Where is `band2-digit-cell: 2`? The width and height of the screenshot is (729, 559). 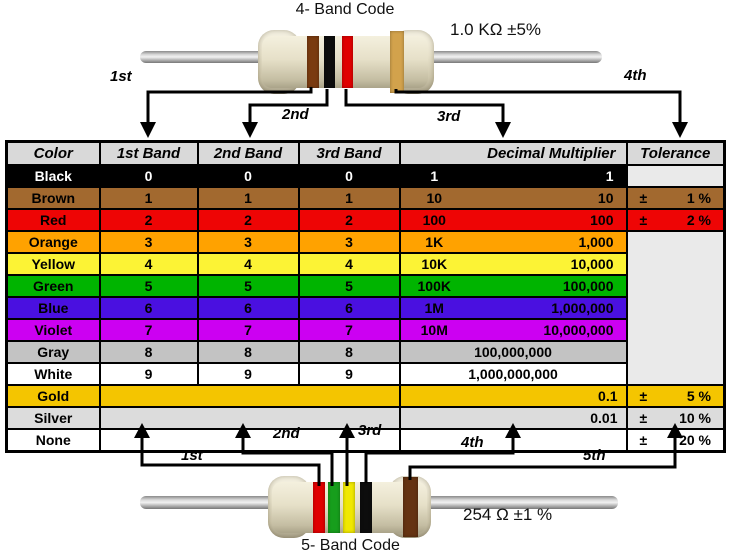 band2-digit-cell: 2 is located at coordinates (248, 220).